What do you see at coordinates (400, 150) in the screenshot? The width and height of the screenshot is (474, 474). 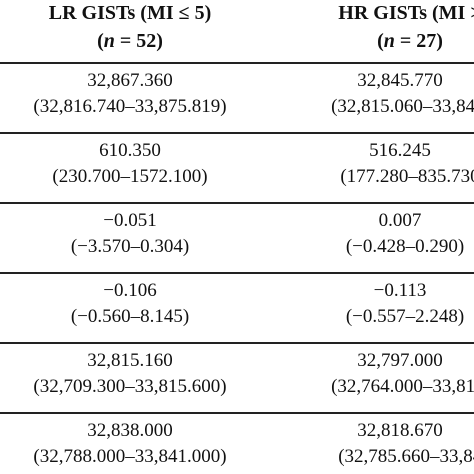 I see `row-1-hr-value: 516.245` at bounding box center [400, 150].